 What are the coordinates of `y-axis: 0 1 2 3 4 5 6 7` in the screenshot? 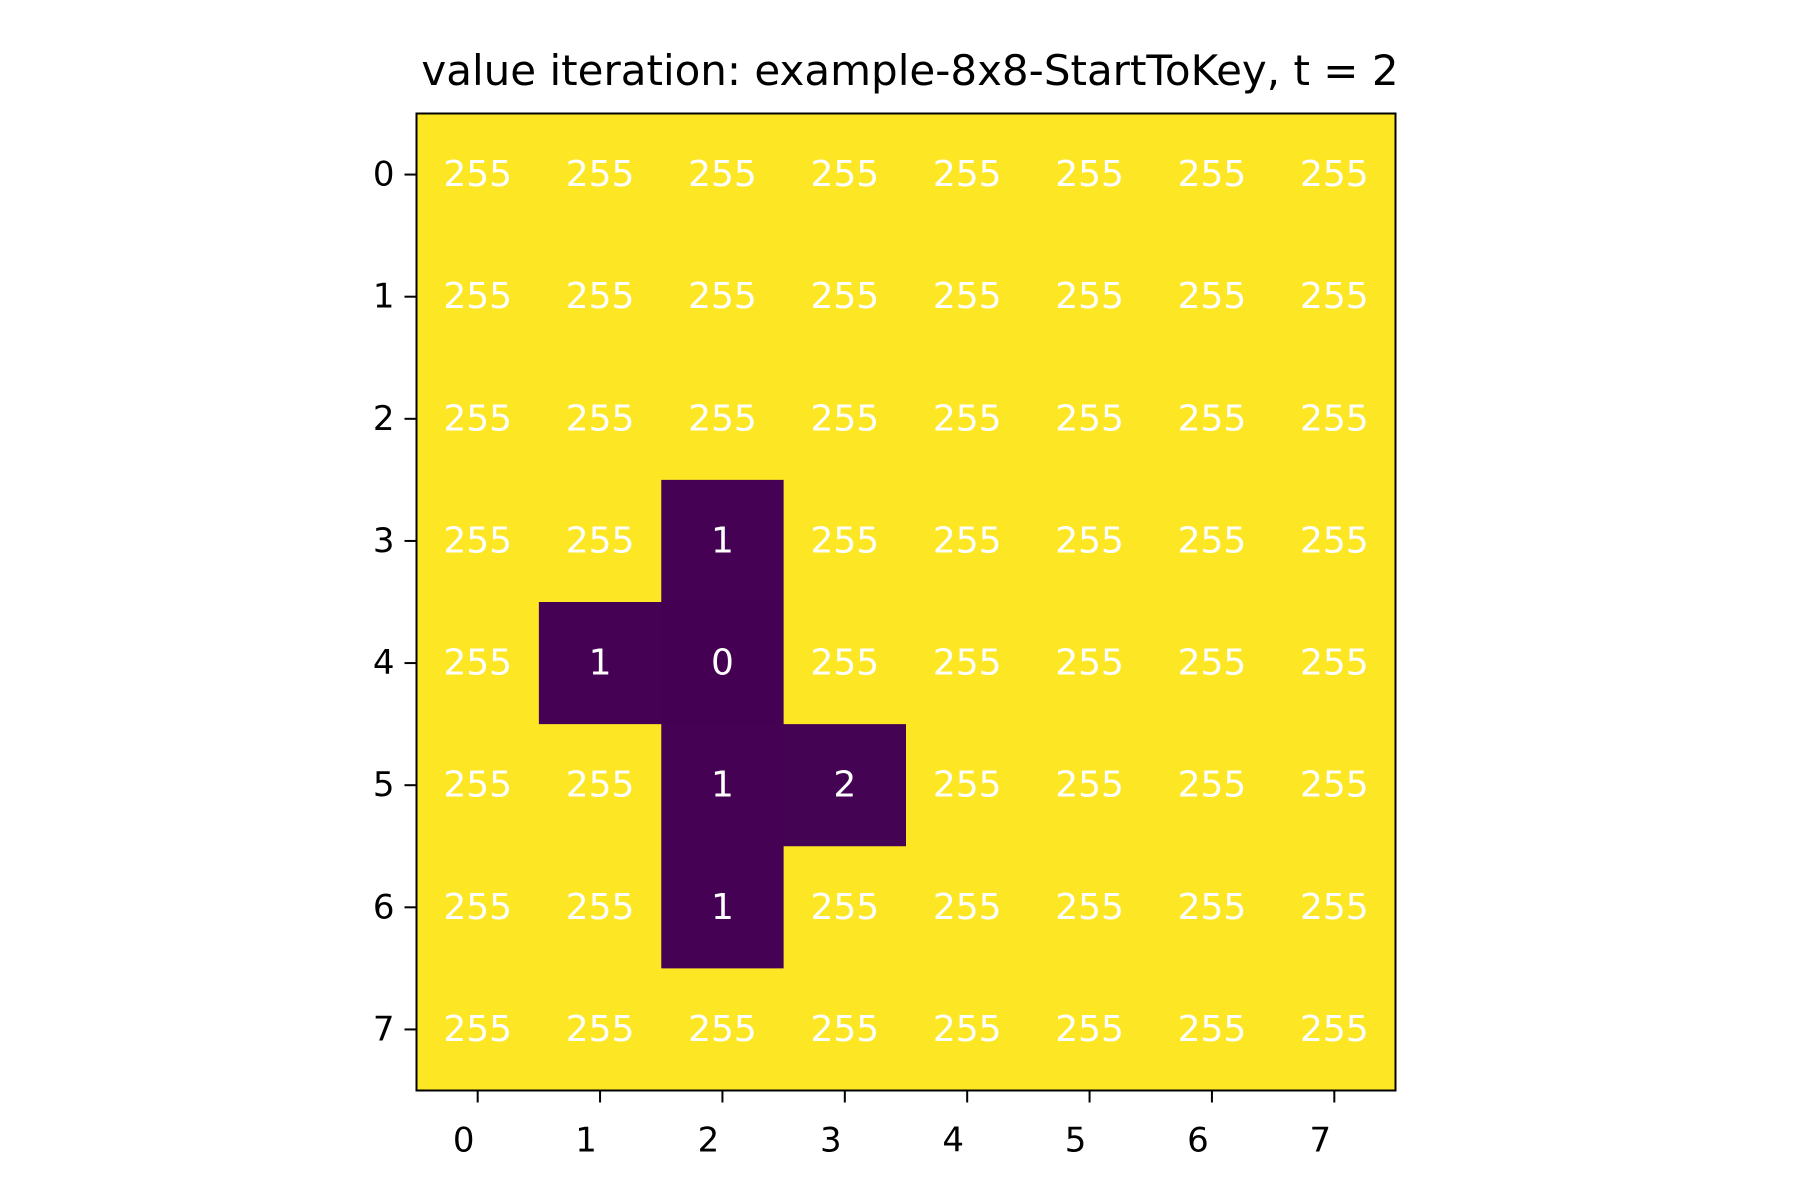 It's located at (395, 602).